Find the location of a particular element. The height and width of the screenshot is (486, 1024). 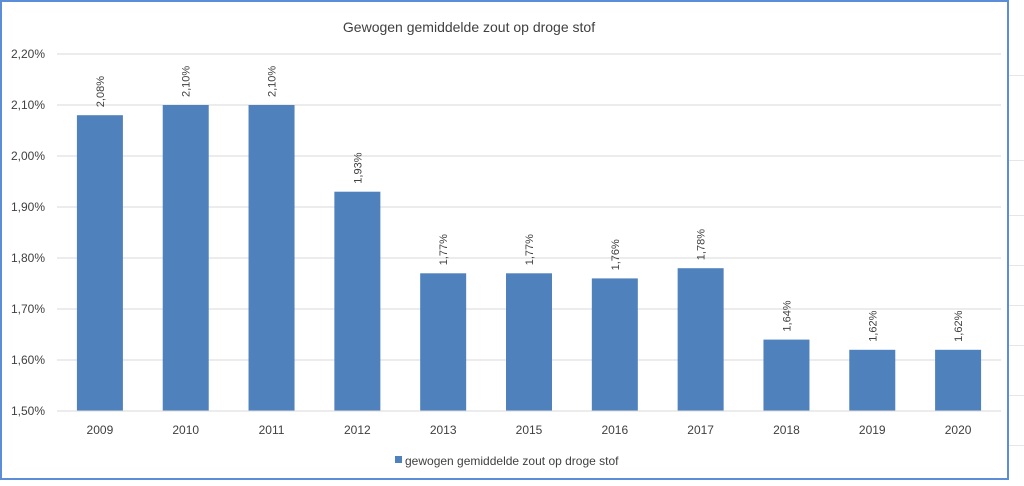

y-tick-label: 2,20% is located at coordinates (28, 54).